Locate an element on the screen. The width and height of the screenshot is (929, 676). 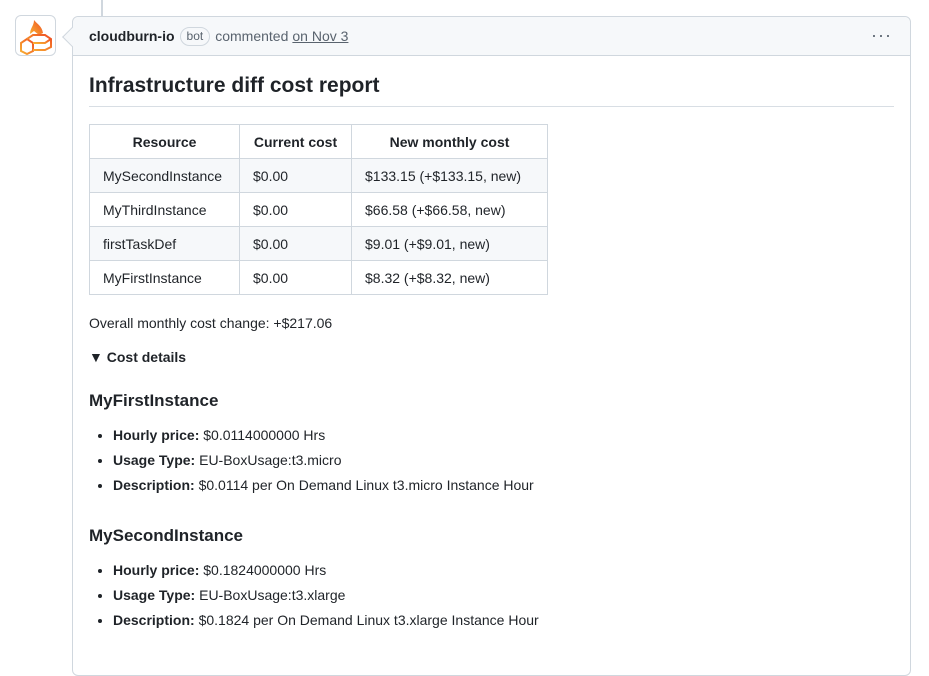
cell: $66.58 (+$66.58, new) is located at coordinates (449, 209).